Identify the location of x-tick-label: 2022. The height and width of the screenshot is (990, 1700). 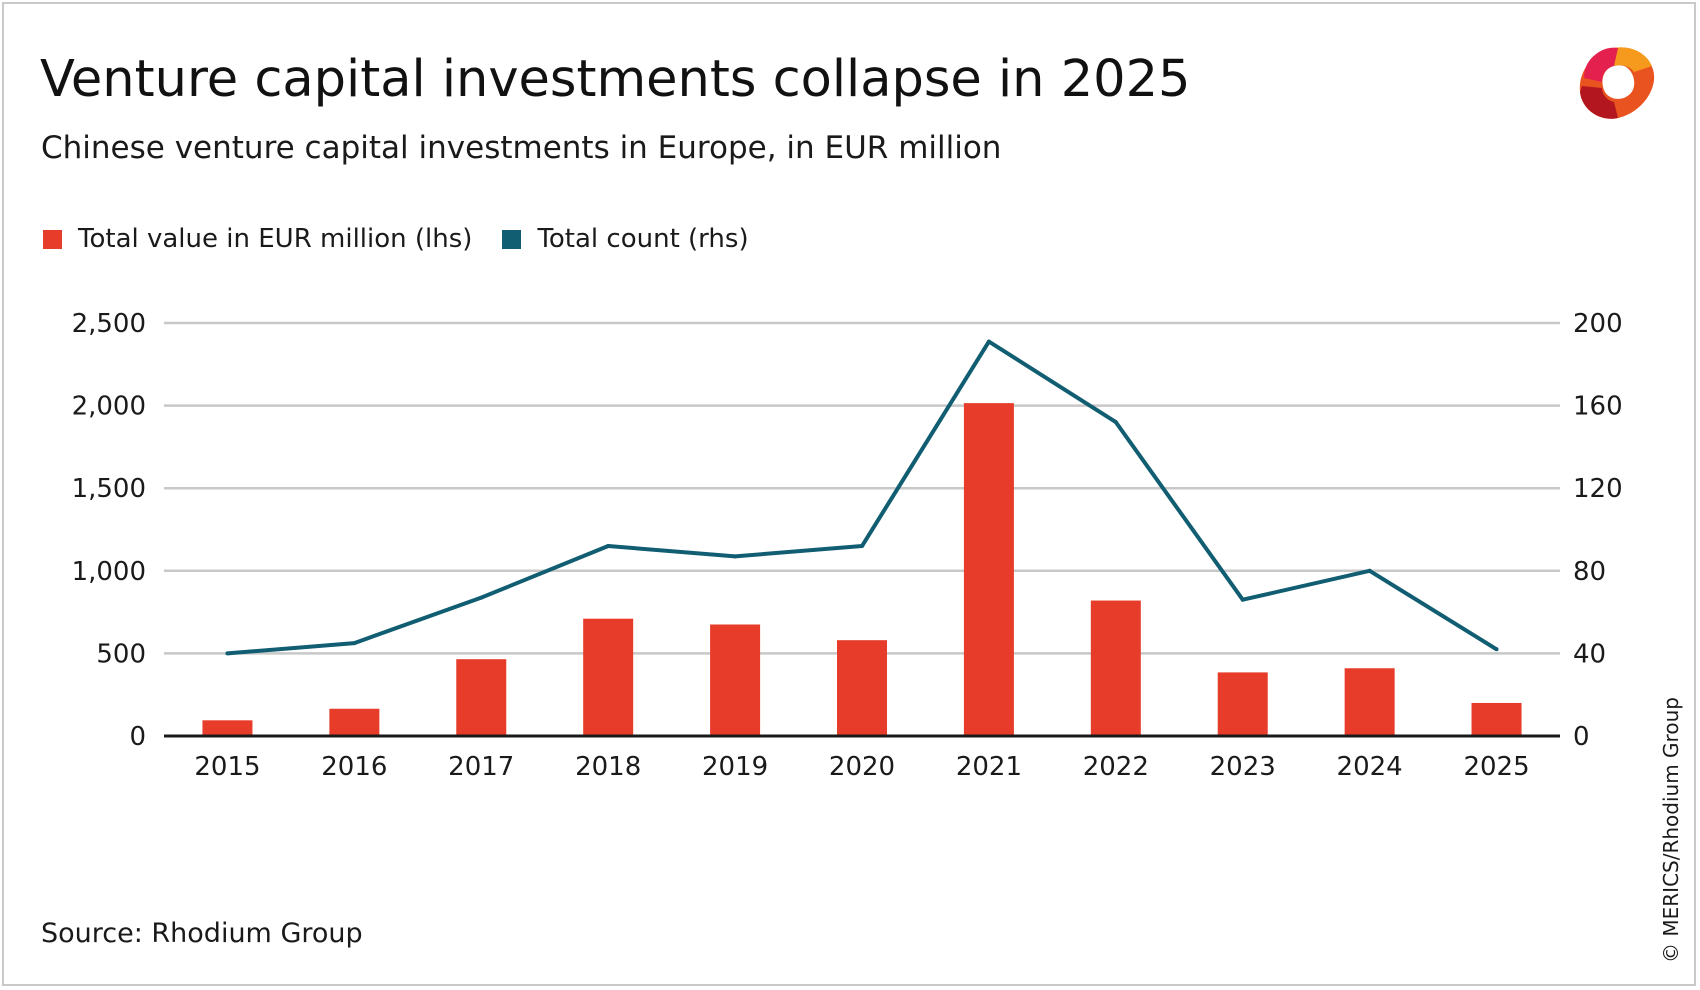
(1116, 767).